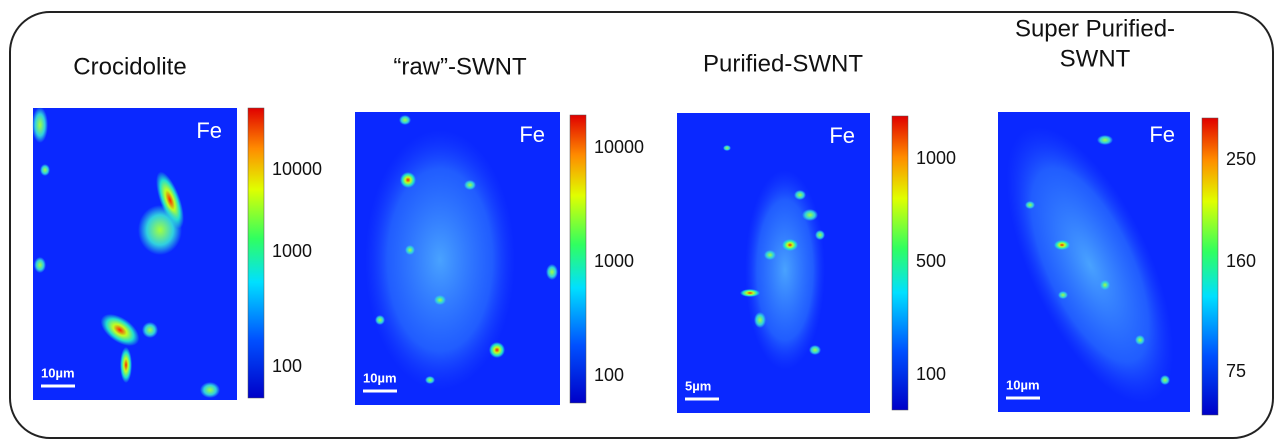  What do you see at coordinates (1095, 58) in the screenshot?
I see `panel-title: SWNT` at bounding box center [1095, 58].